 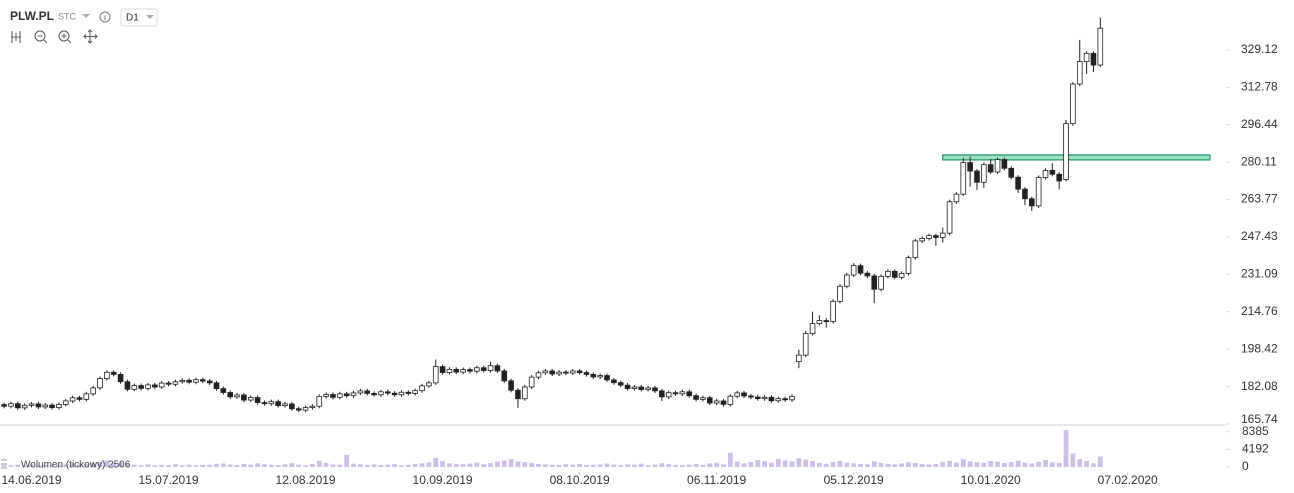 I want to click on y-tick-label: 231.09, so click(x=1259, y=274).